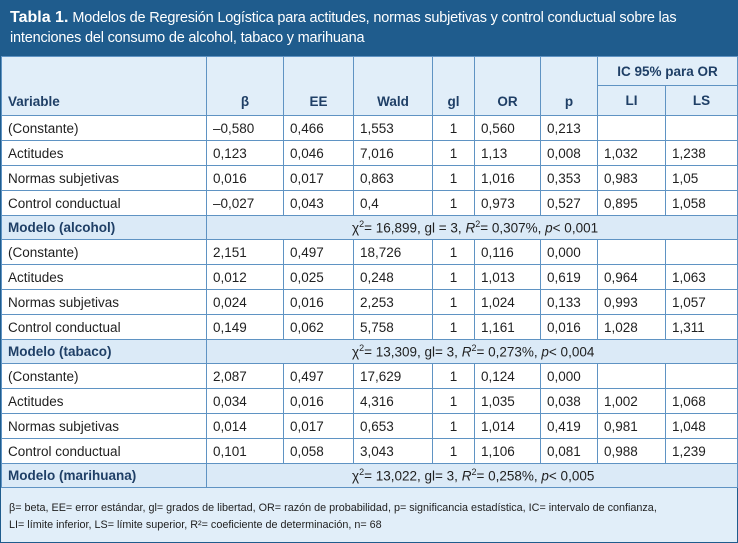 The width and height of the screenshot is (738, 543). Describe the element at coordinates (393, 426) in the screenshot. I see `cell-wald: 0,653` at that location.